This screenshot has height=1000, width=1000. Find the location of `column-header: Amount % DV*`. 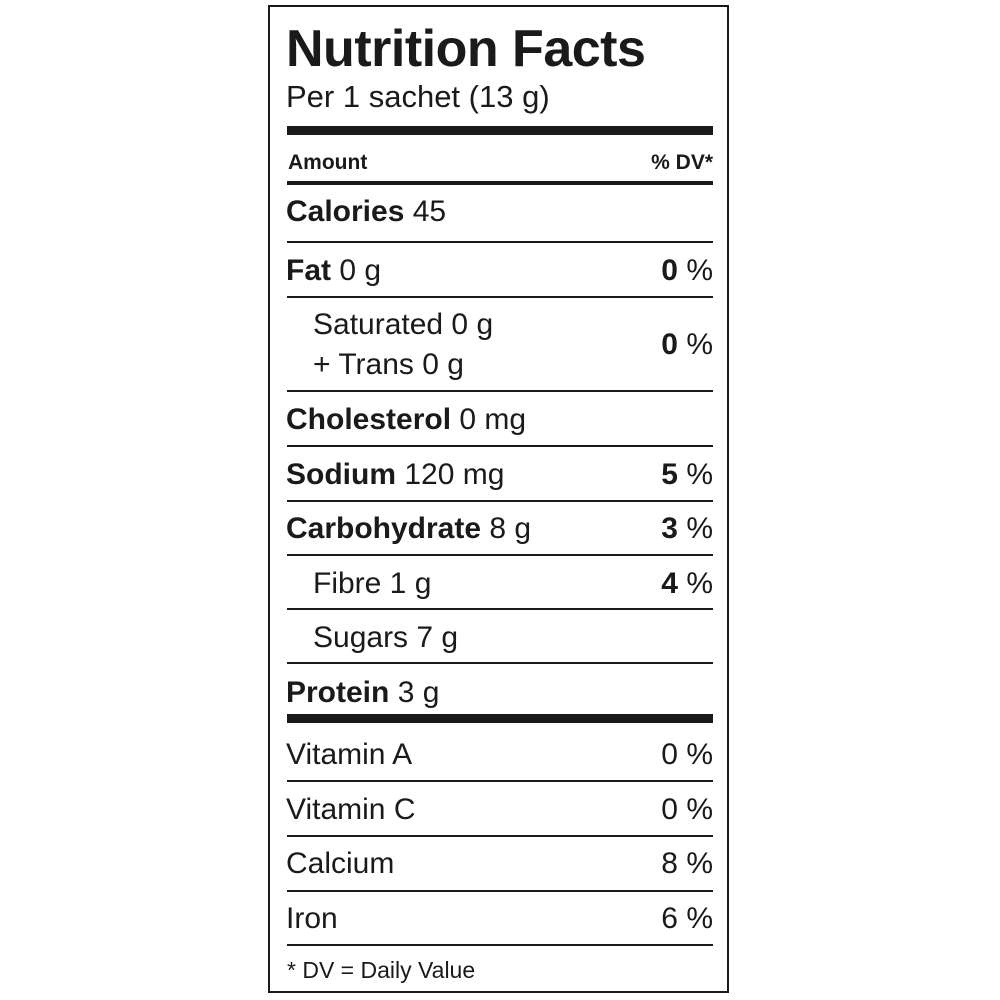

column-header: Amount % DV* is located at coordinates (499, 163).